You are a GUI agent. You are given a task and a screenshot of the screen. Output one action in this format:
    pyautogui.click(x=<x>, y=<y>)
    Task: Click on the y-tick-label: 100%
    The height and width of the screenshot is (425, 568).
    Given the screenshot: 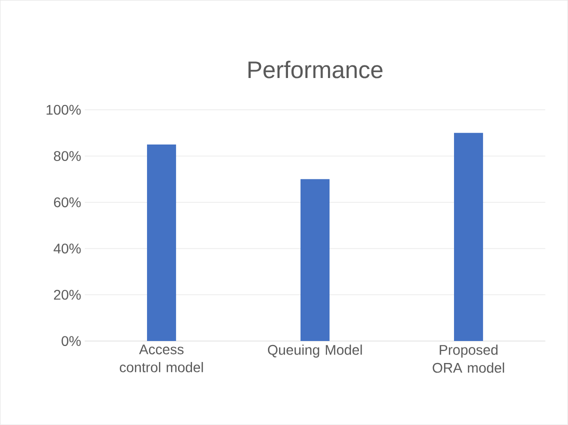 What is the action you would take?
    pyautogui.click(x=63, y=109)
    